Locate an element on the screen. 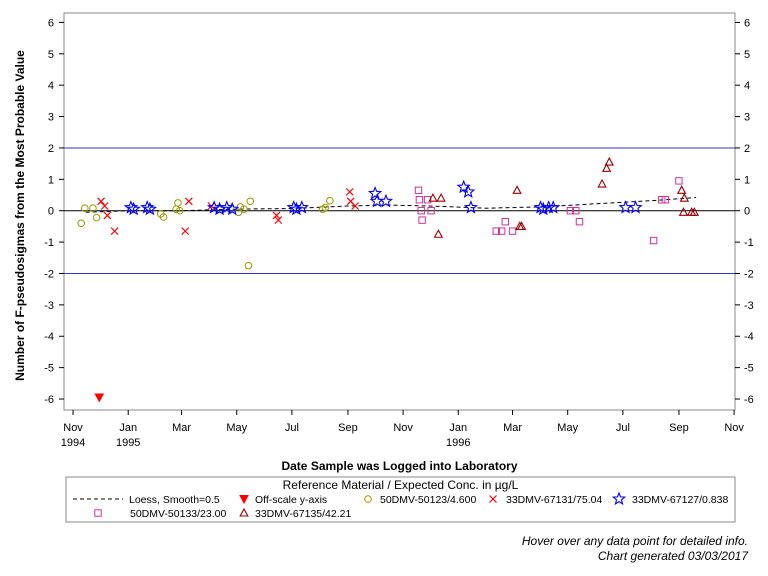 Image resolution: width=768 pixels, height=576 pixels. x-tick-label: Mar is located at coordinates (181, 428).